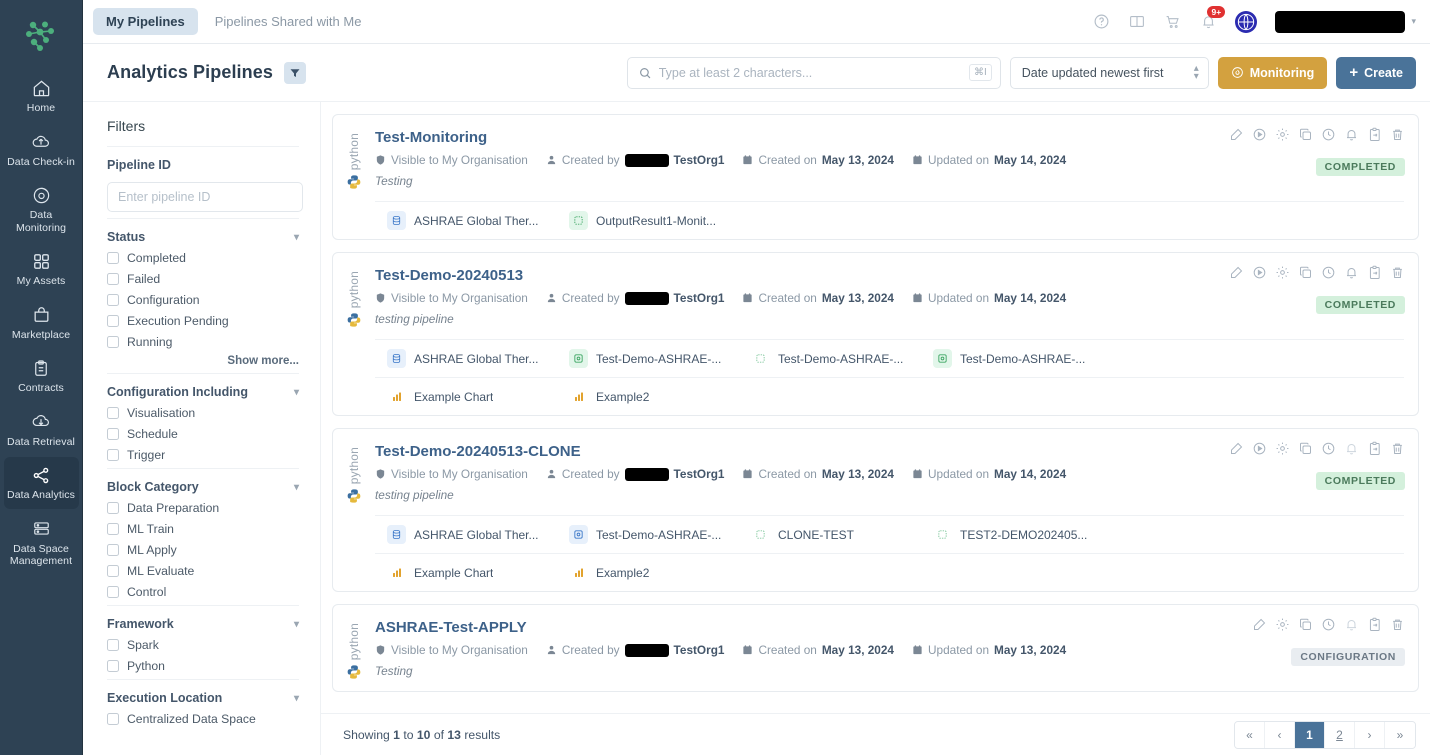 The width and height of the screenshot is (1430, 755). What do you see at coordinates (813, 72) in the screenshot?
I see `search-input` at bounding box center [813, 72].